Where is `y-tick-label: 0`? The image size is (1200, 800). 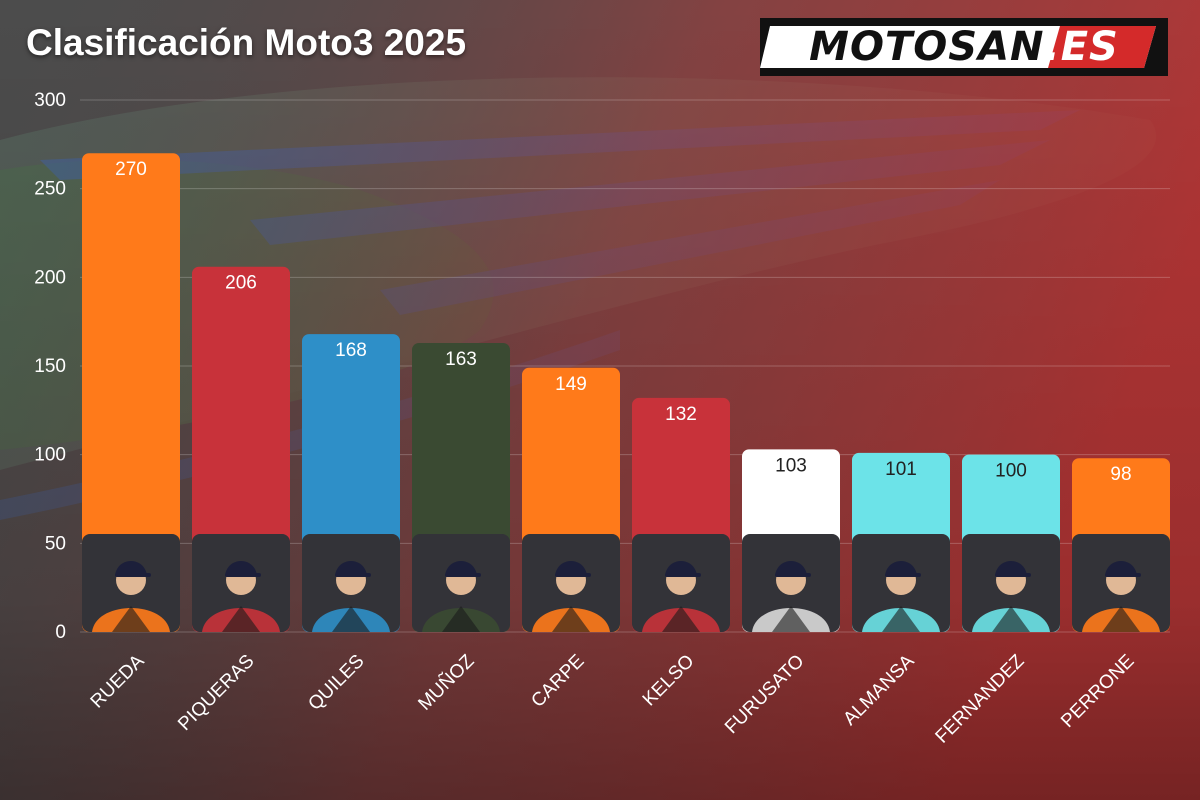
y-tick-label: 0 is located at coordinates (60, 632).